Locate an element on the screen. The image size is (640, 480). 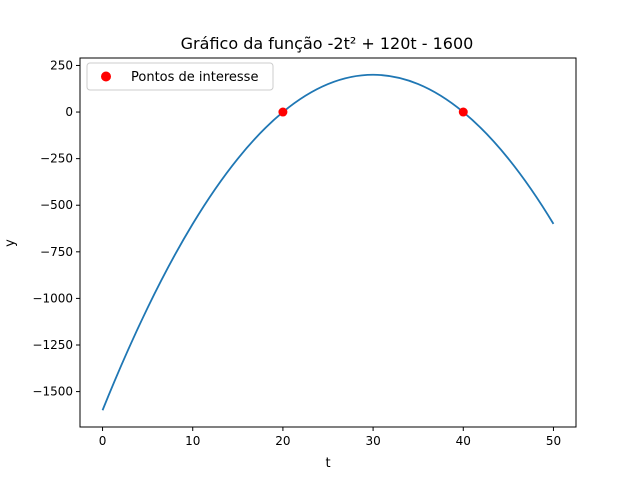
chart-title: Gráfico da função -2t² + 120t - 1600 is located at coordinates (327, 43).